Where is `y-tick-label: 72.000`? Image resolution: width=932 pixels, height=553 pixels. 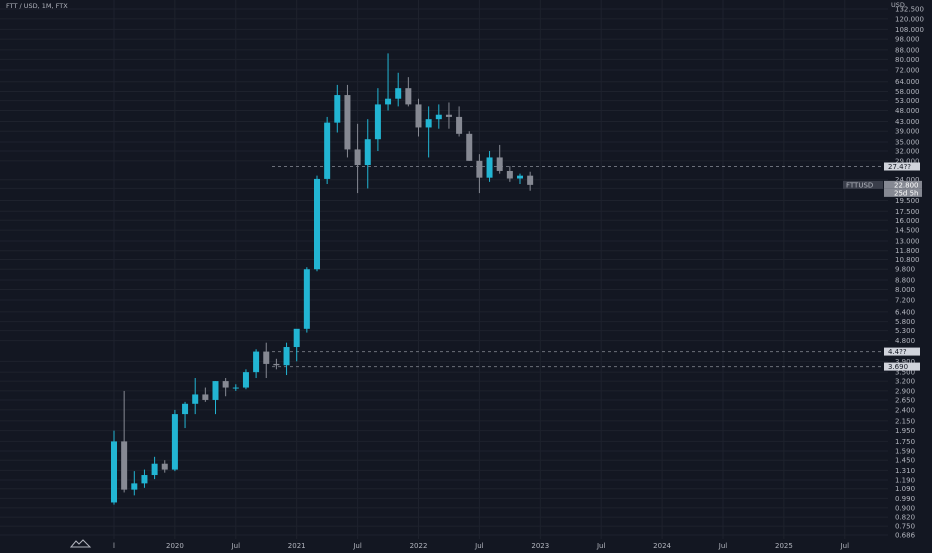
y-tick-label: 72.000 is located at coordinates (907, 70).